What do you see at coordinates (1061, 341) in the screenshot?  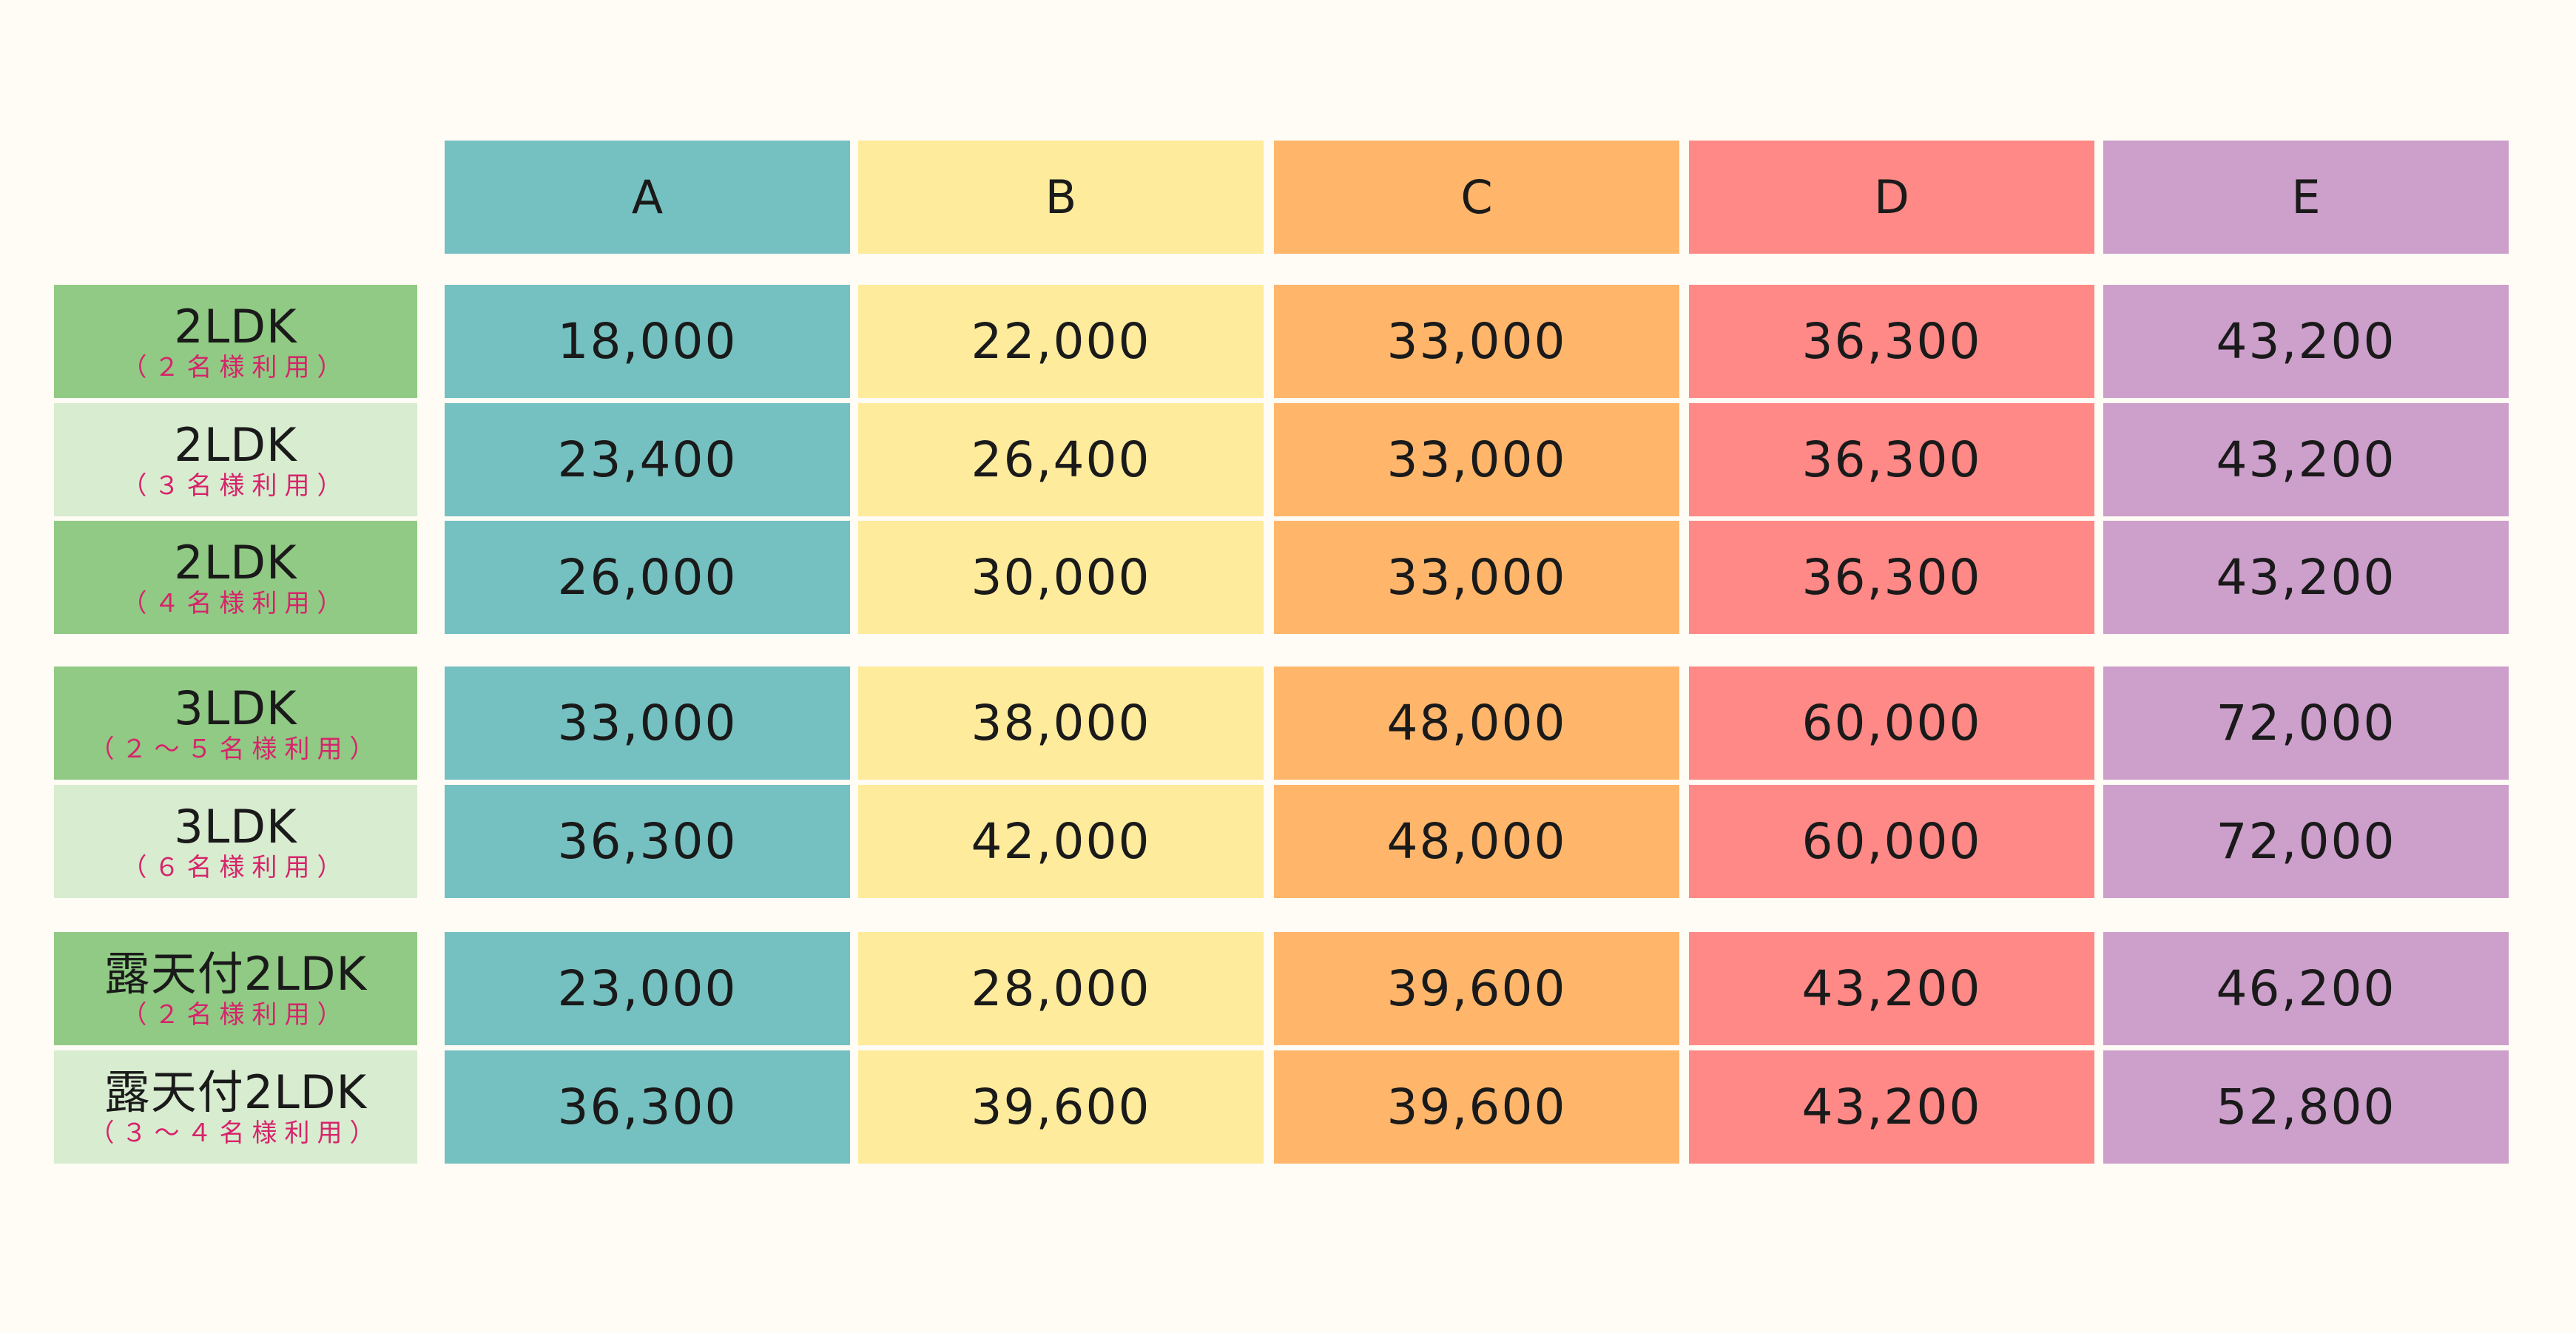 I see `price-cell: 22,000` at bounding box center [1061, 341].